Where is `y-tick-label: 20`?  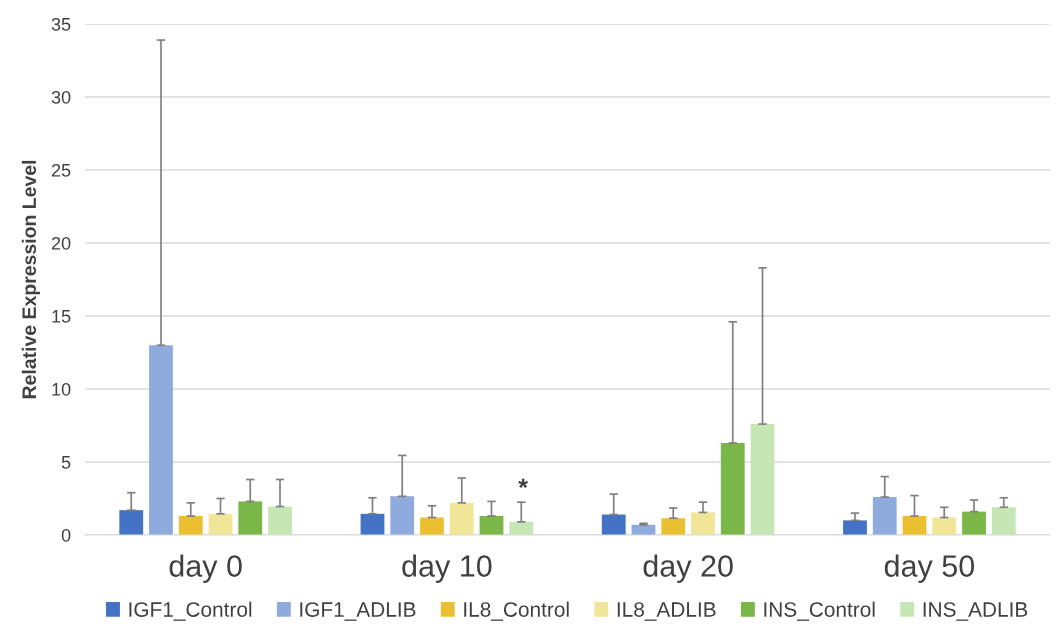
y-tick-label: 20 is located at coordinates (61, 243).